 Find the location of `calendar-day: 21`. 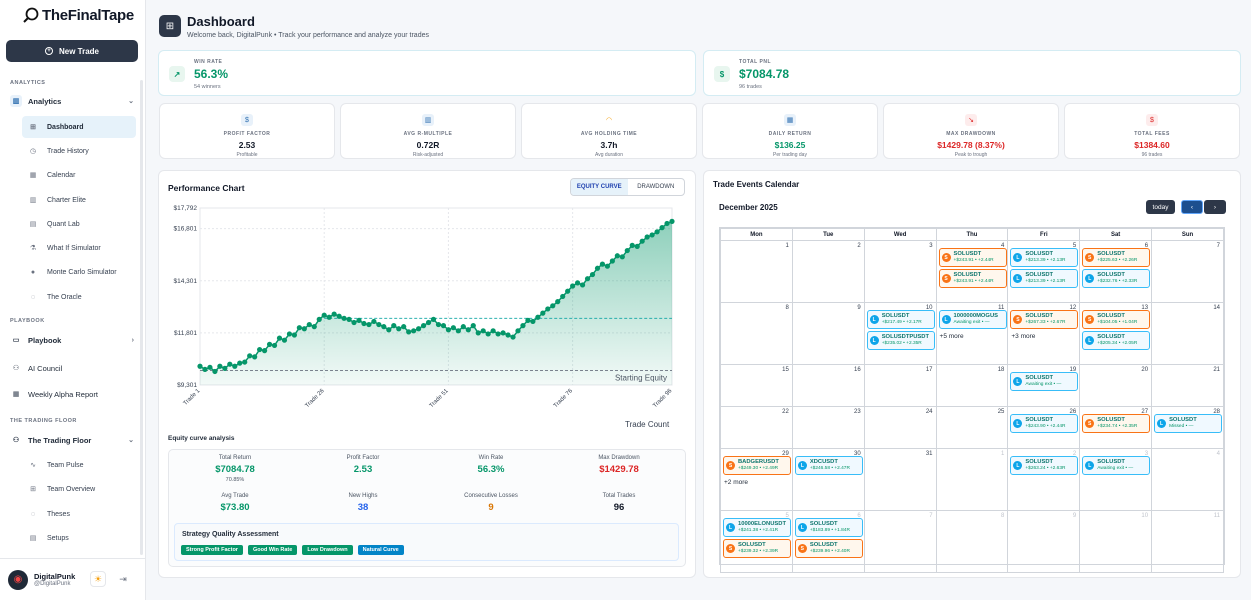

calendar-day: 21 is located at coordinates (1187, 385).